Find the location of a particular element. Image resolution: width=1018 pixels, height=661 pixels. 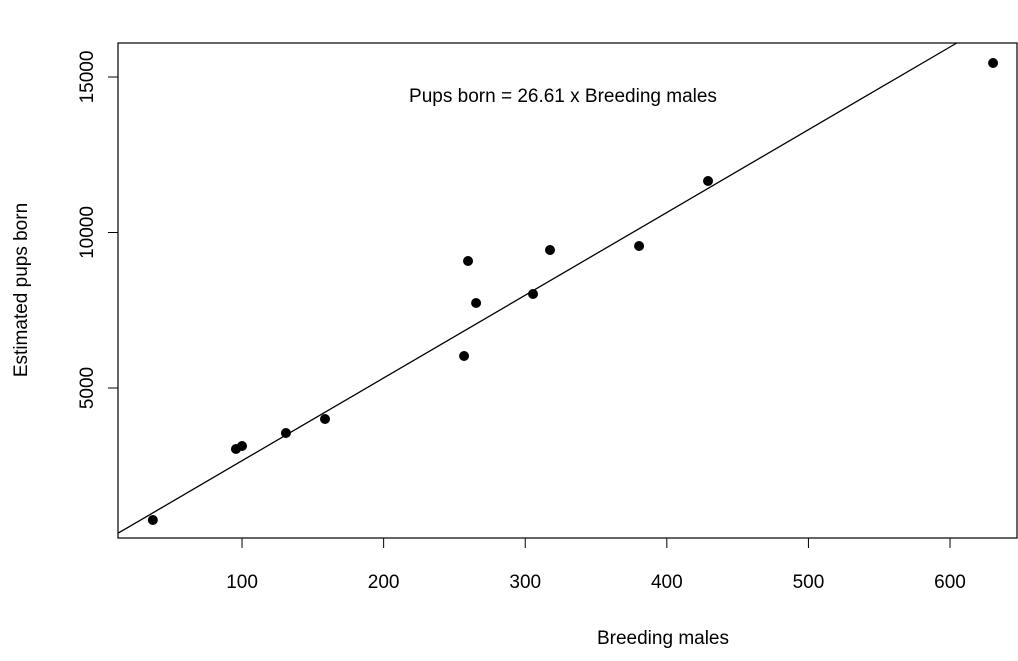

x-axis-label: Breeding males is located at coordinates (663, 638).